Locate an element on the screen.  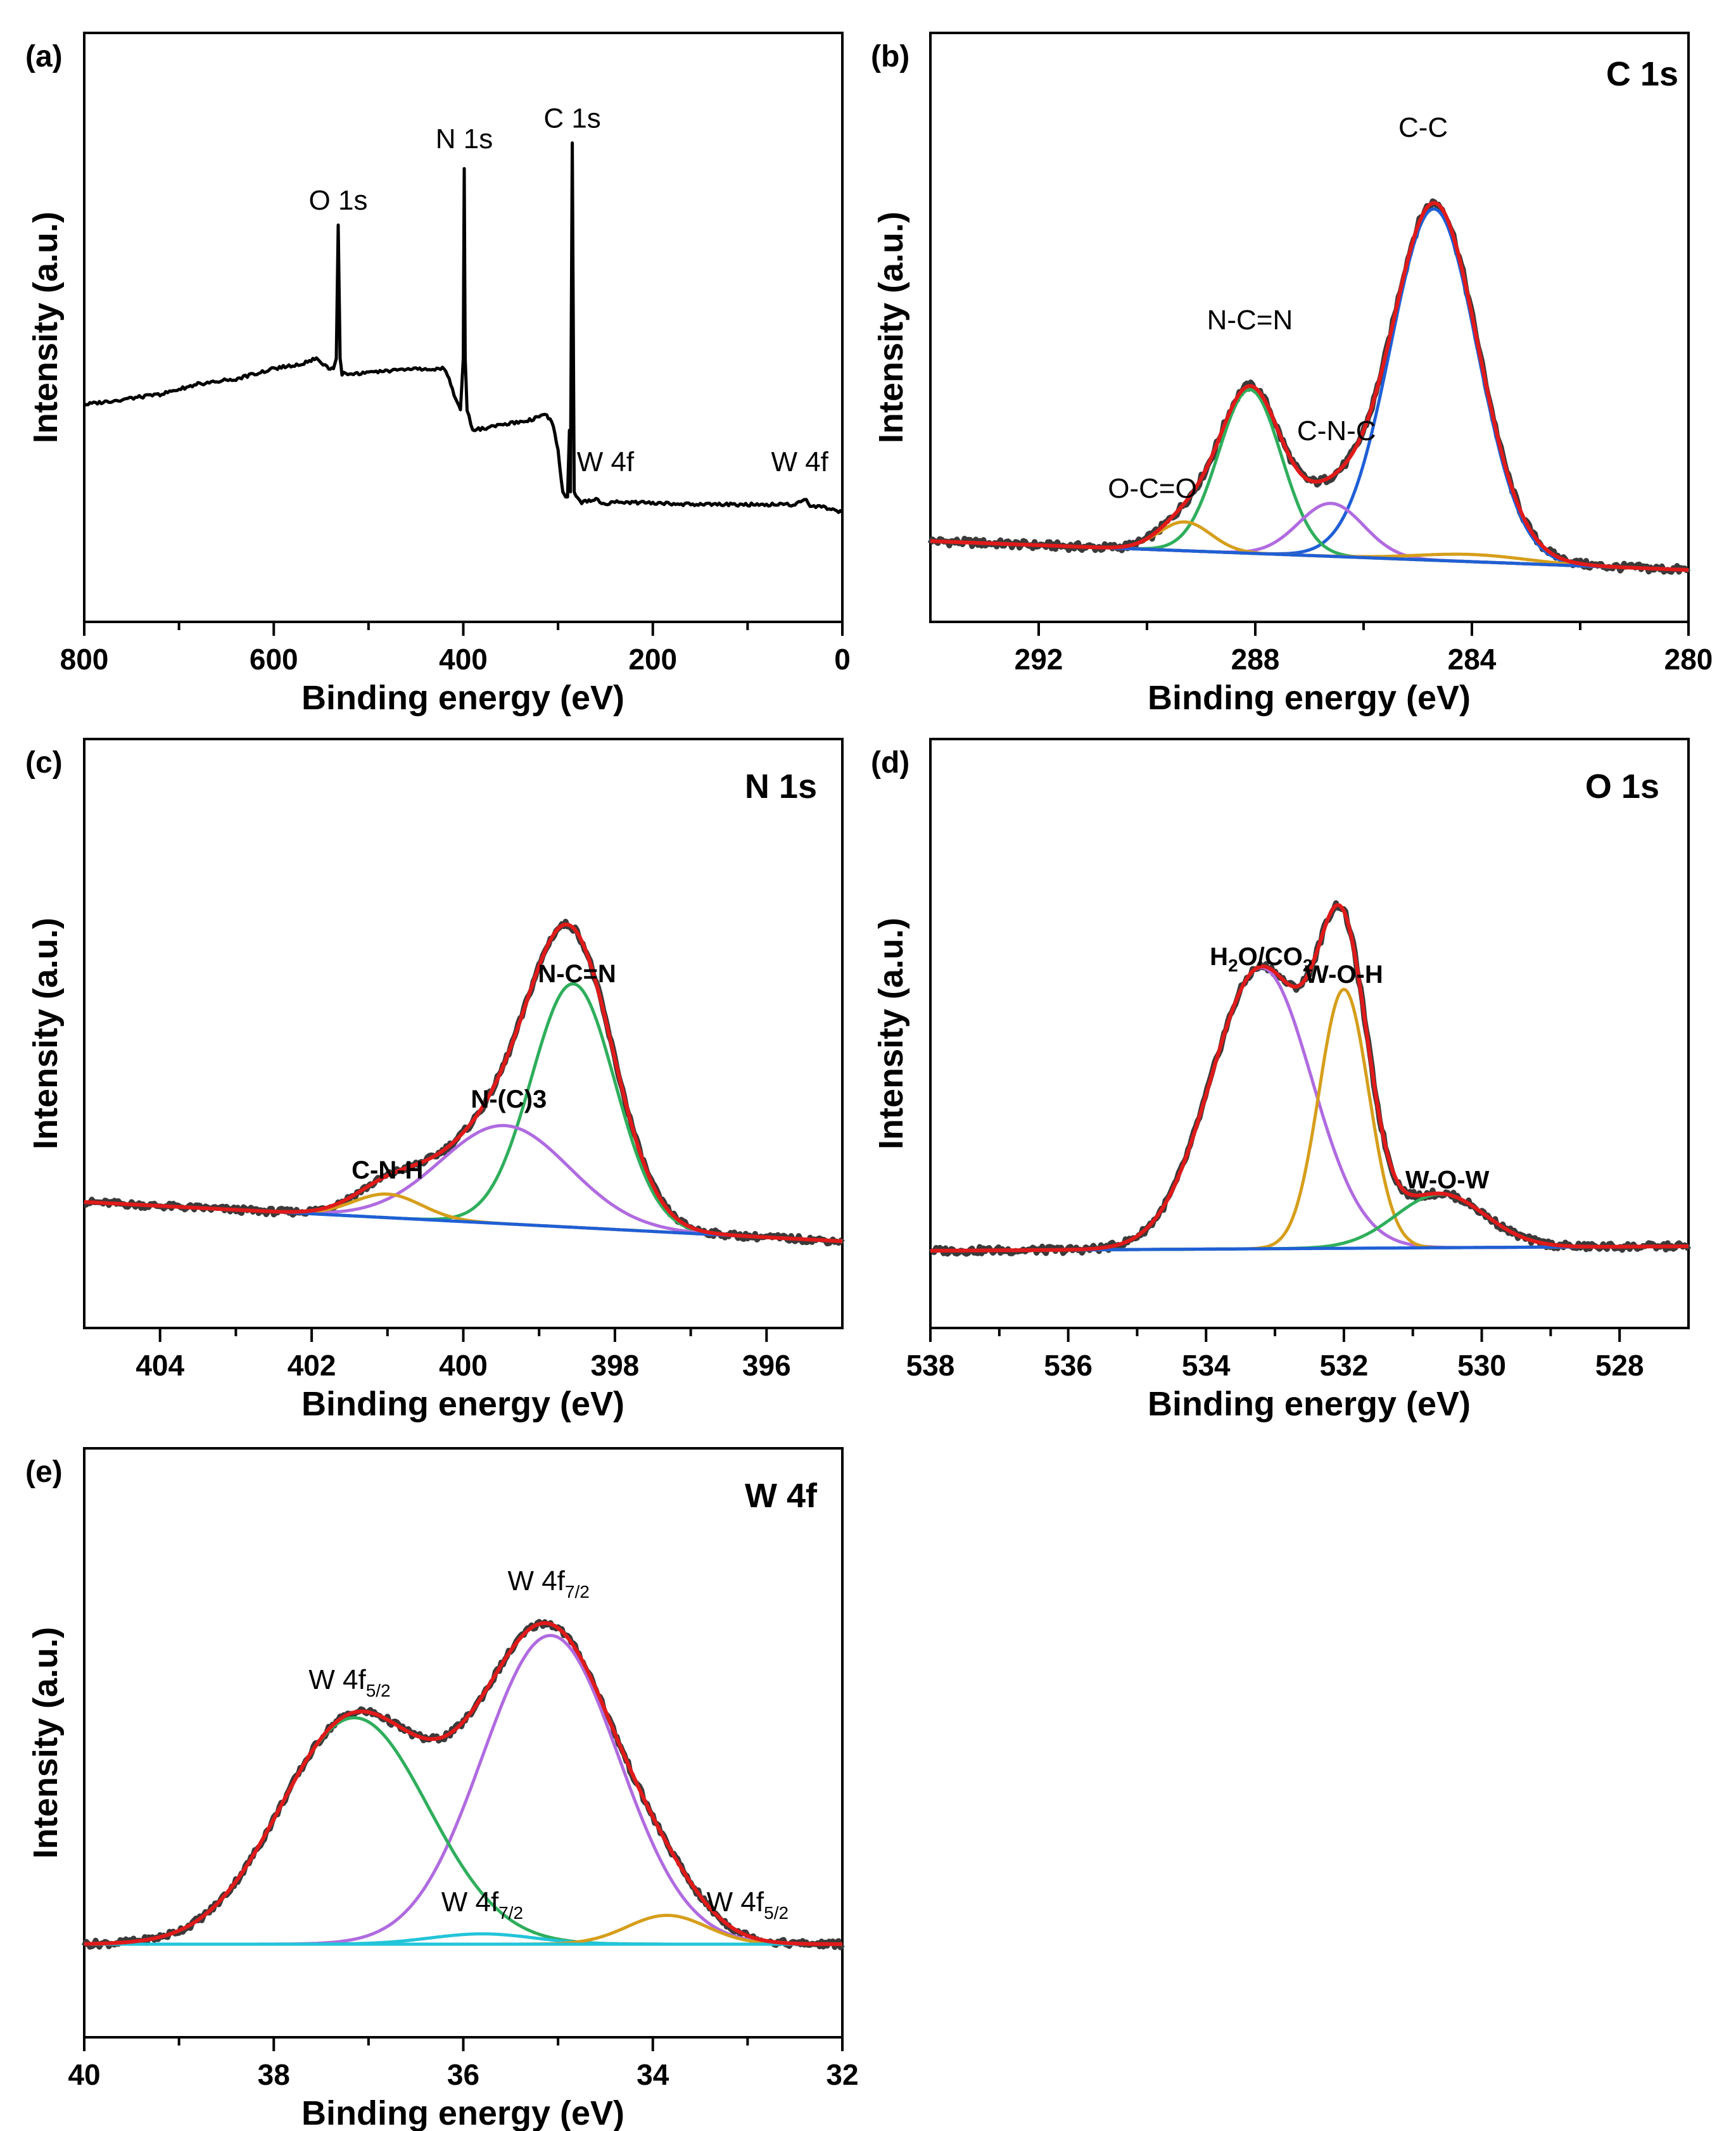
x-tick-label: 292 is located at coordinates (1039, 659).